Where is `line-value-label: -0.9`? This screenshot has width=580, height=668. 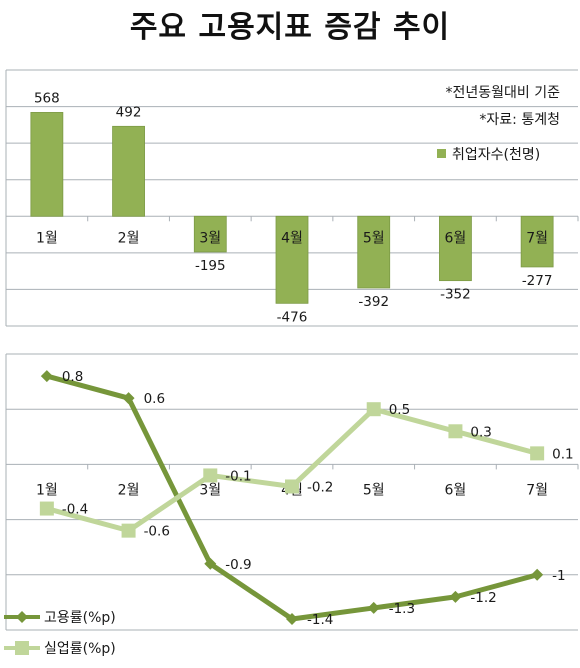 line-value-label: -0.9 is located at coordinates (238, 565).